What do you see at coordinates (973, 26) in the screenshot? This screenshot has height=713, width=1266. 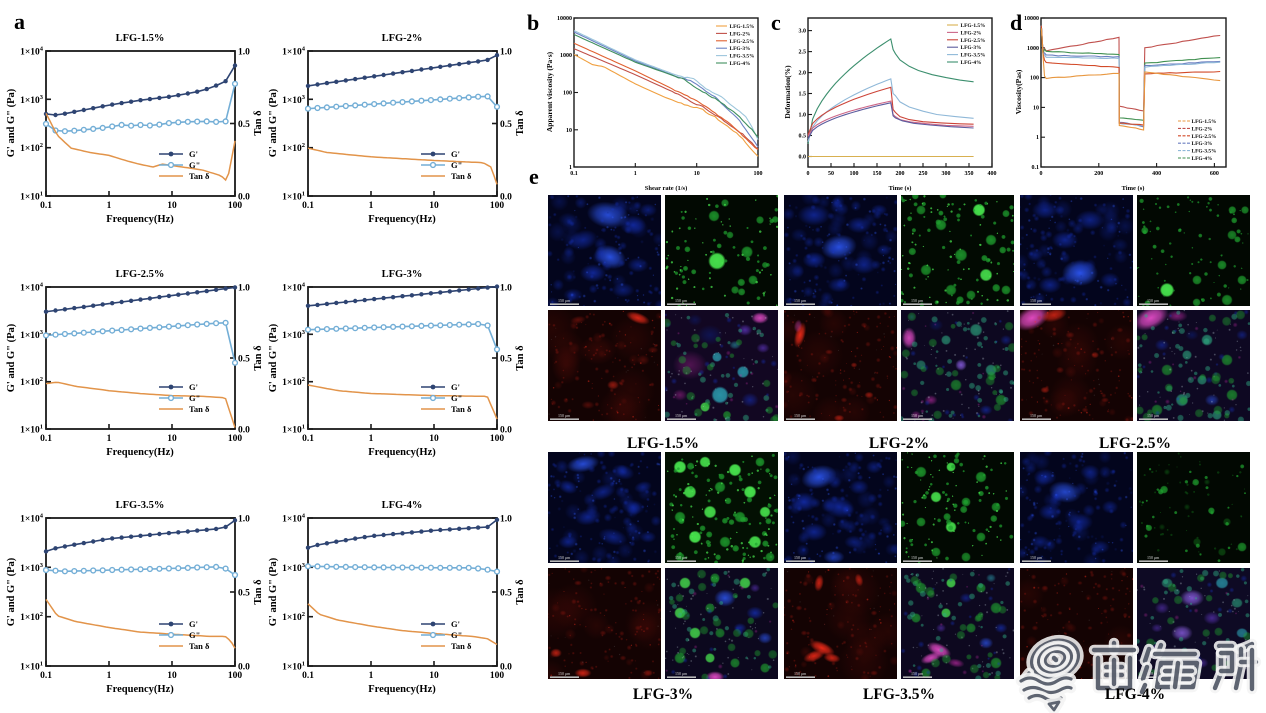 I see `svg-text: LFG-1.5%` at bounding box center [973, 26].